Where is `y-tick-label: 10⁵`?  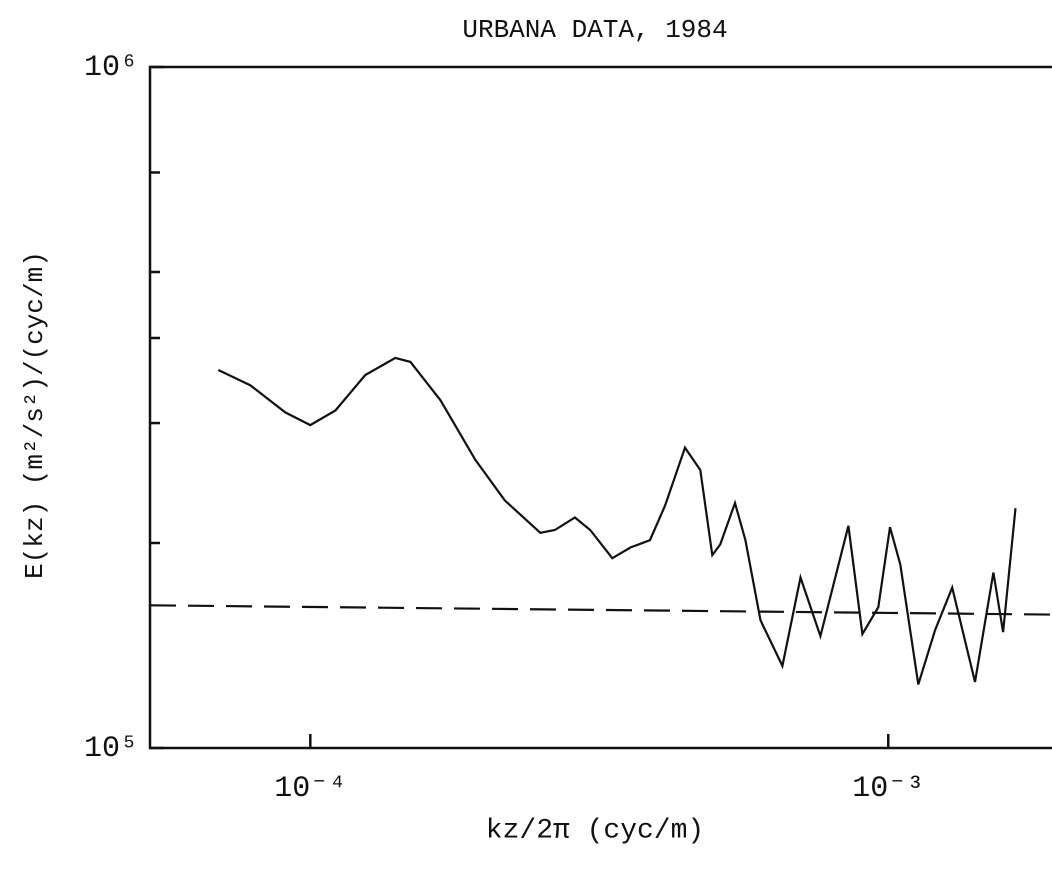
y-tick-label: 10⁵ is located at coordinates (111, 749).